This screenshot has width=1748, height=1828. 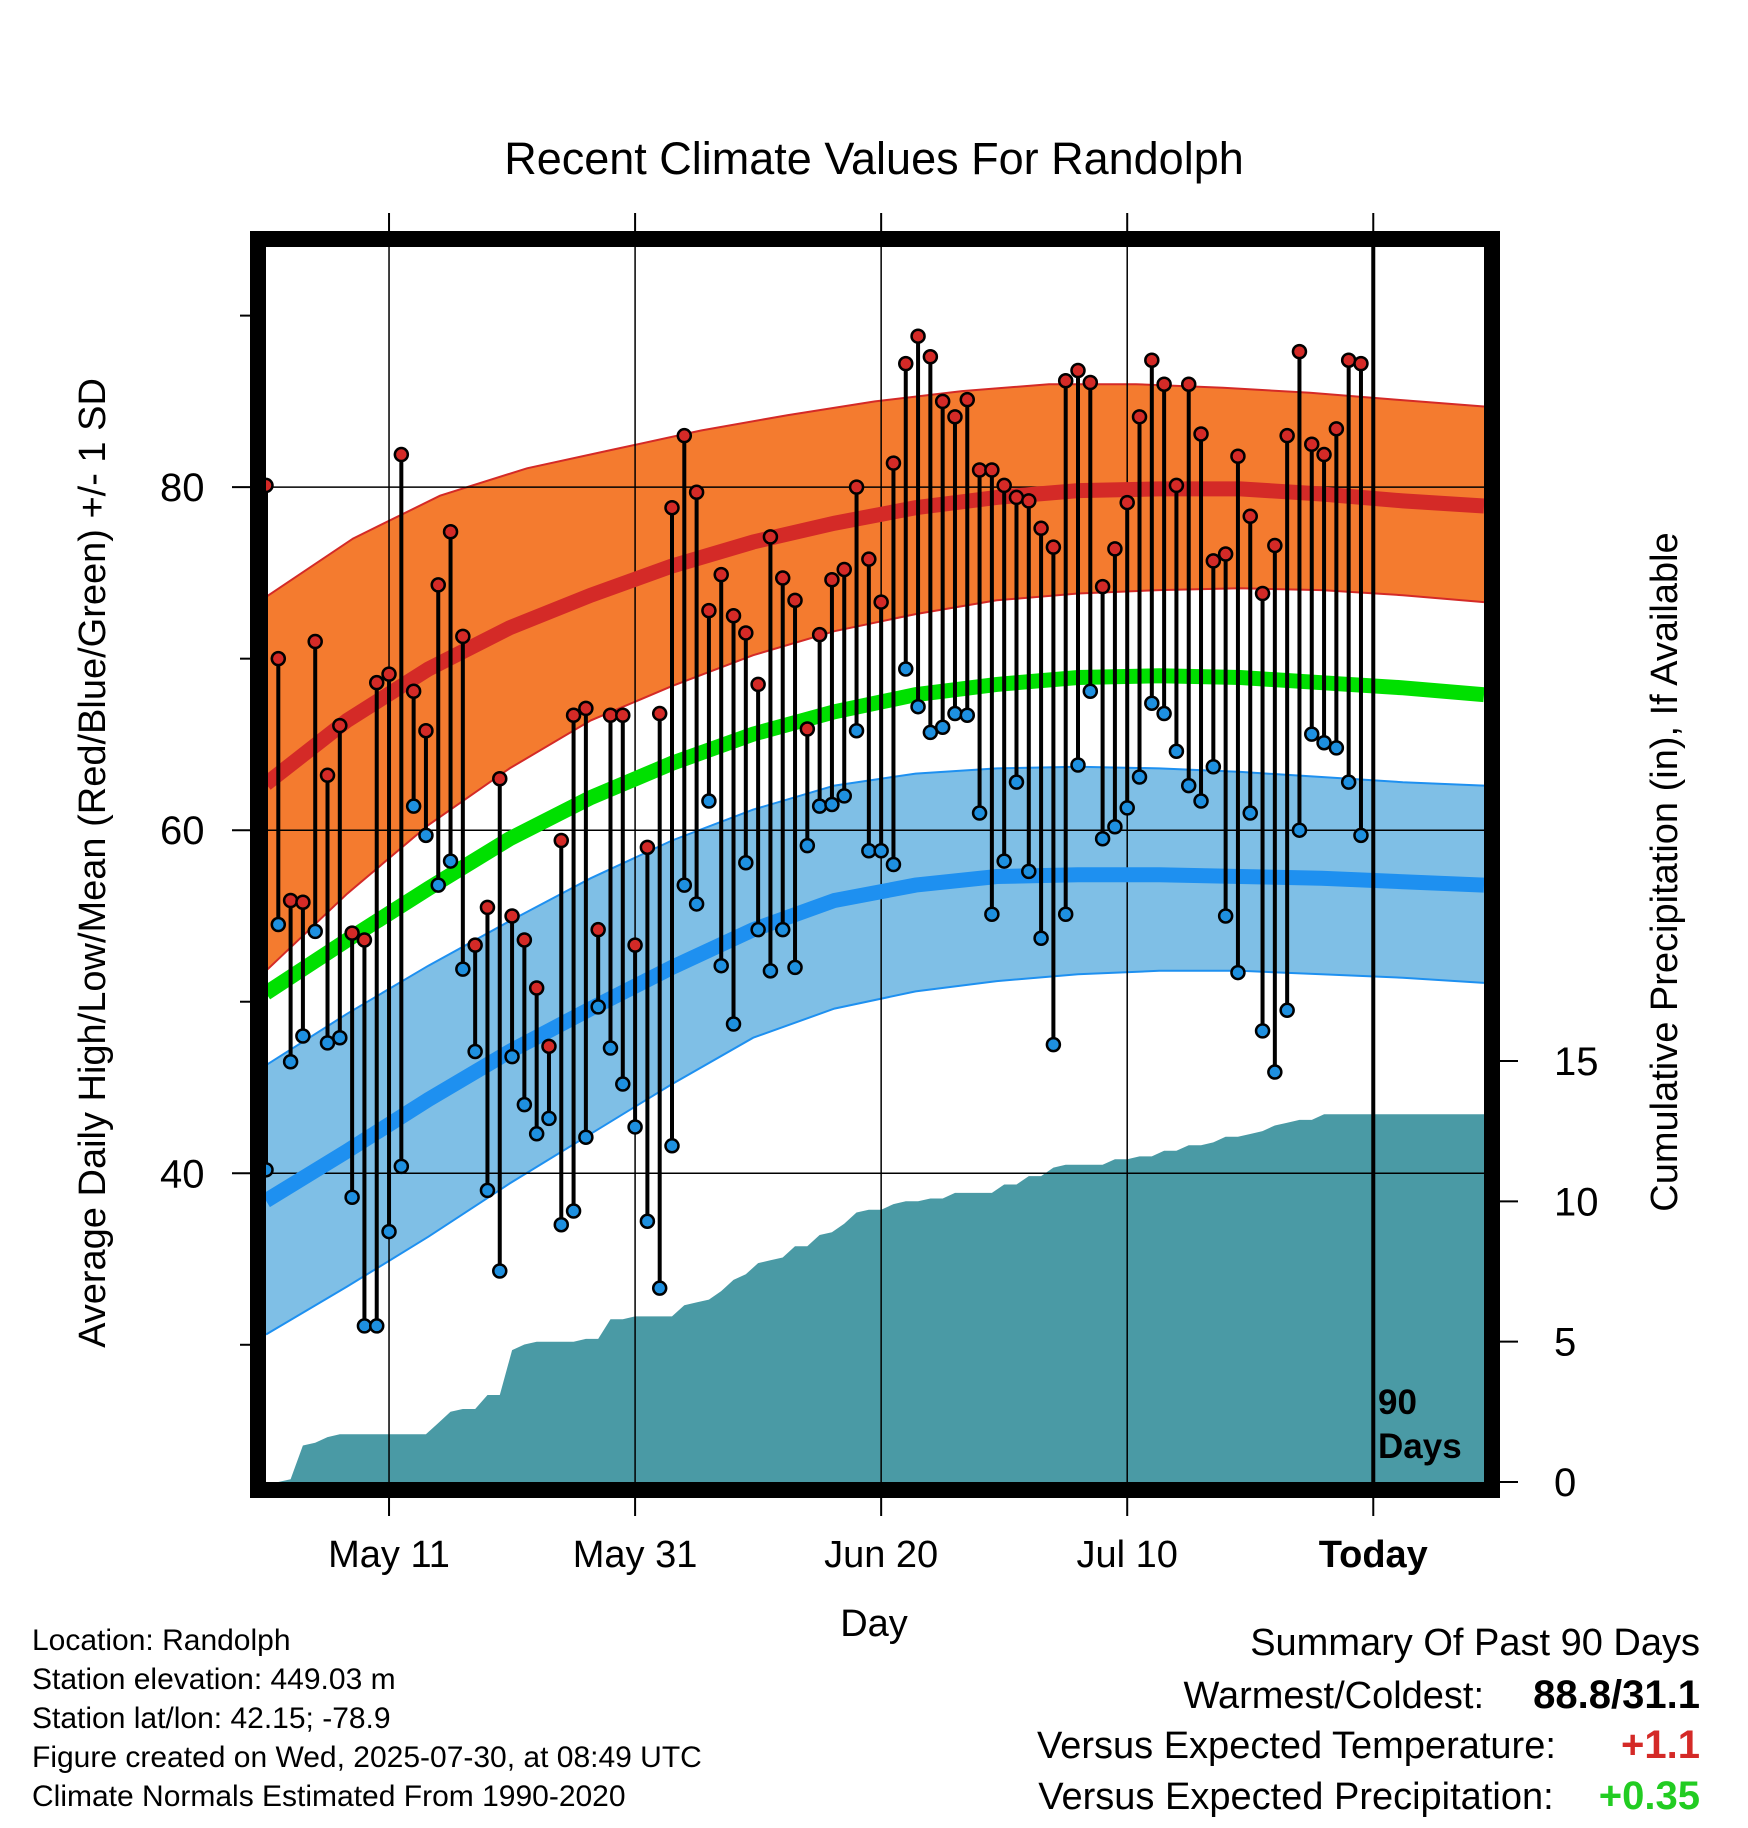 I want to click on normal-mean-line, so click(x=873, y=834).